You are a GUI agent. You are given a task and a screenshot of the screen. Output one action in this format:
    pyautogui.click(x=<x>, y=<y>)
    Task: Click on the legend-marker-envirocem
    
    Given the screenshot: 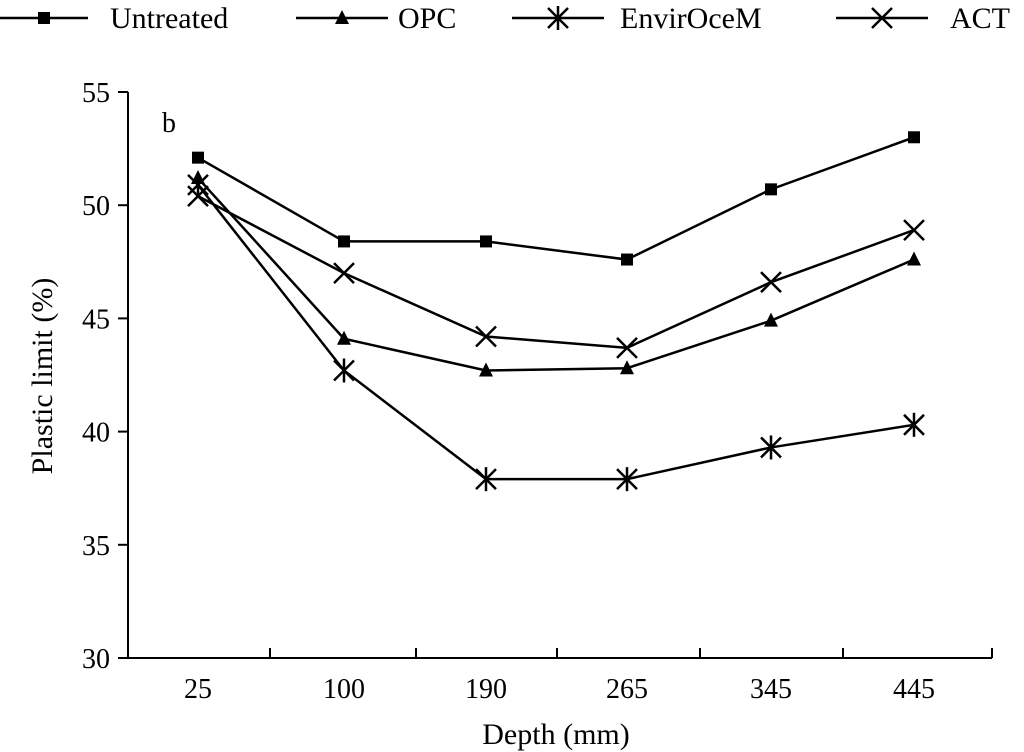 What is the action you would take?
    pyautogui.click(x=558, y=18)
    